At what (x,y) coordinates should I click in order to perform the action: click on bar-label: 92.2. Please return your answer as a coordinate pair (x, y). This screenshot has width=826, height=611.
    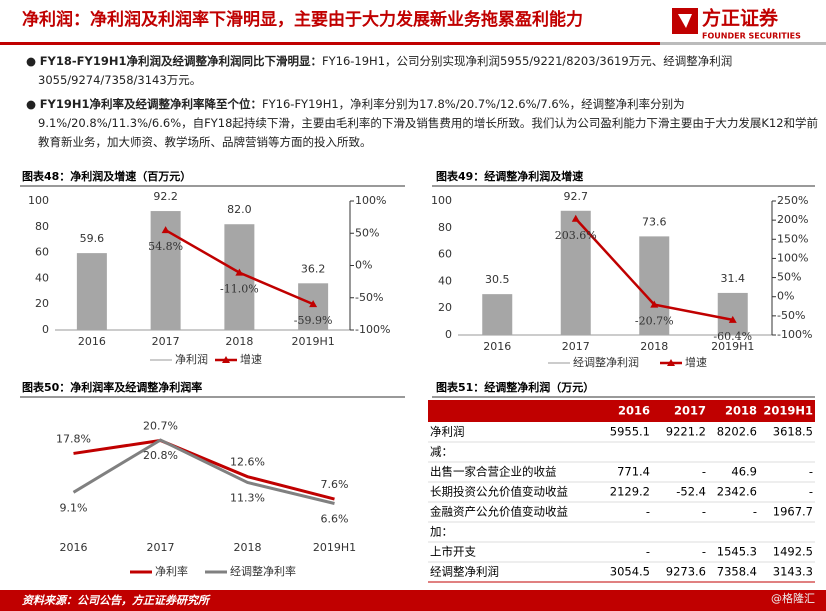
    Looking at the image, I should click on (165, 196).